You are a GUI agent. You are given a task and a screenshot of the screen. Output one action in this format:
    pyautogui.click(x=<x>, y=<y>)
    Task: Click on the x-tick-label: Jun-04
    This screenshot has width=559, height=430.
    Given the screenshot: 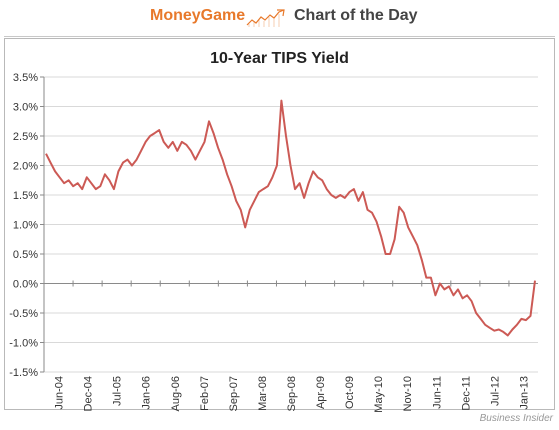 What is the action you would take?
    pyautogui.click(x=60, y=393)
    